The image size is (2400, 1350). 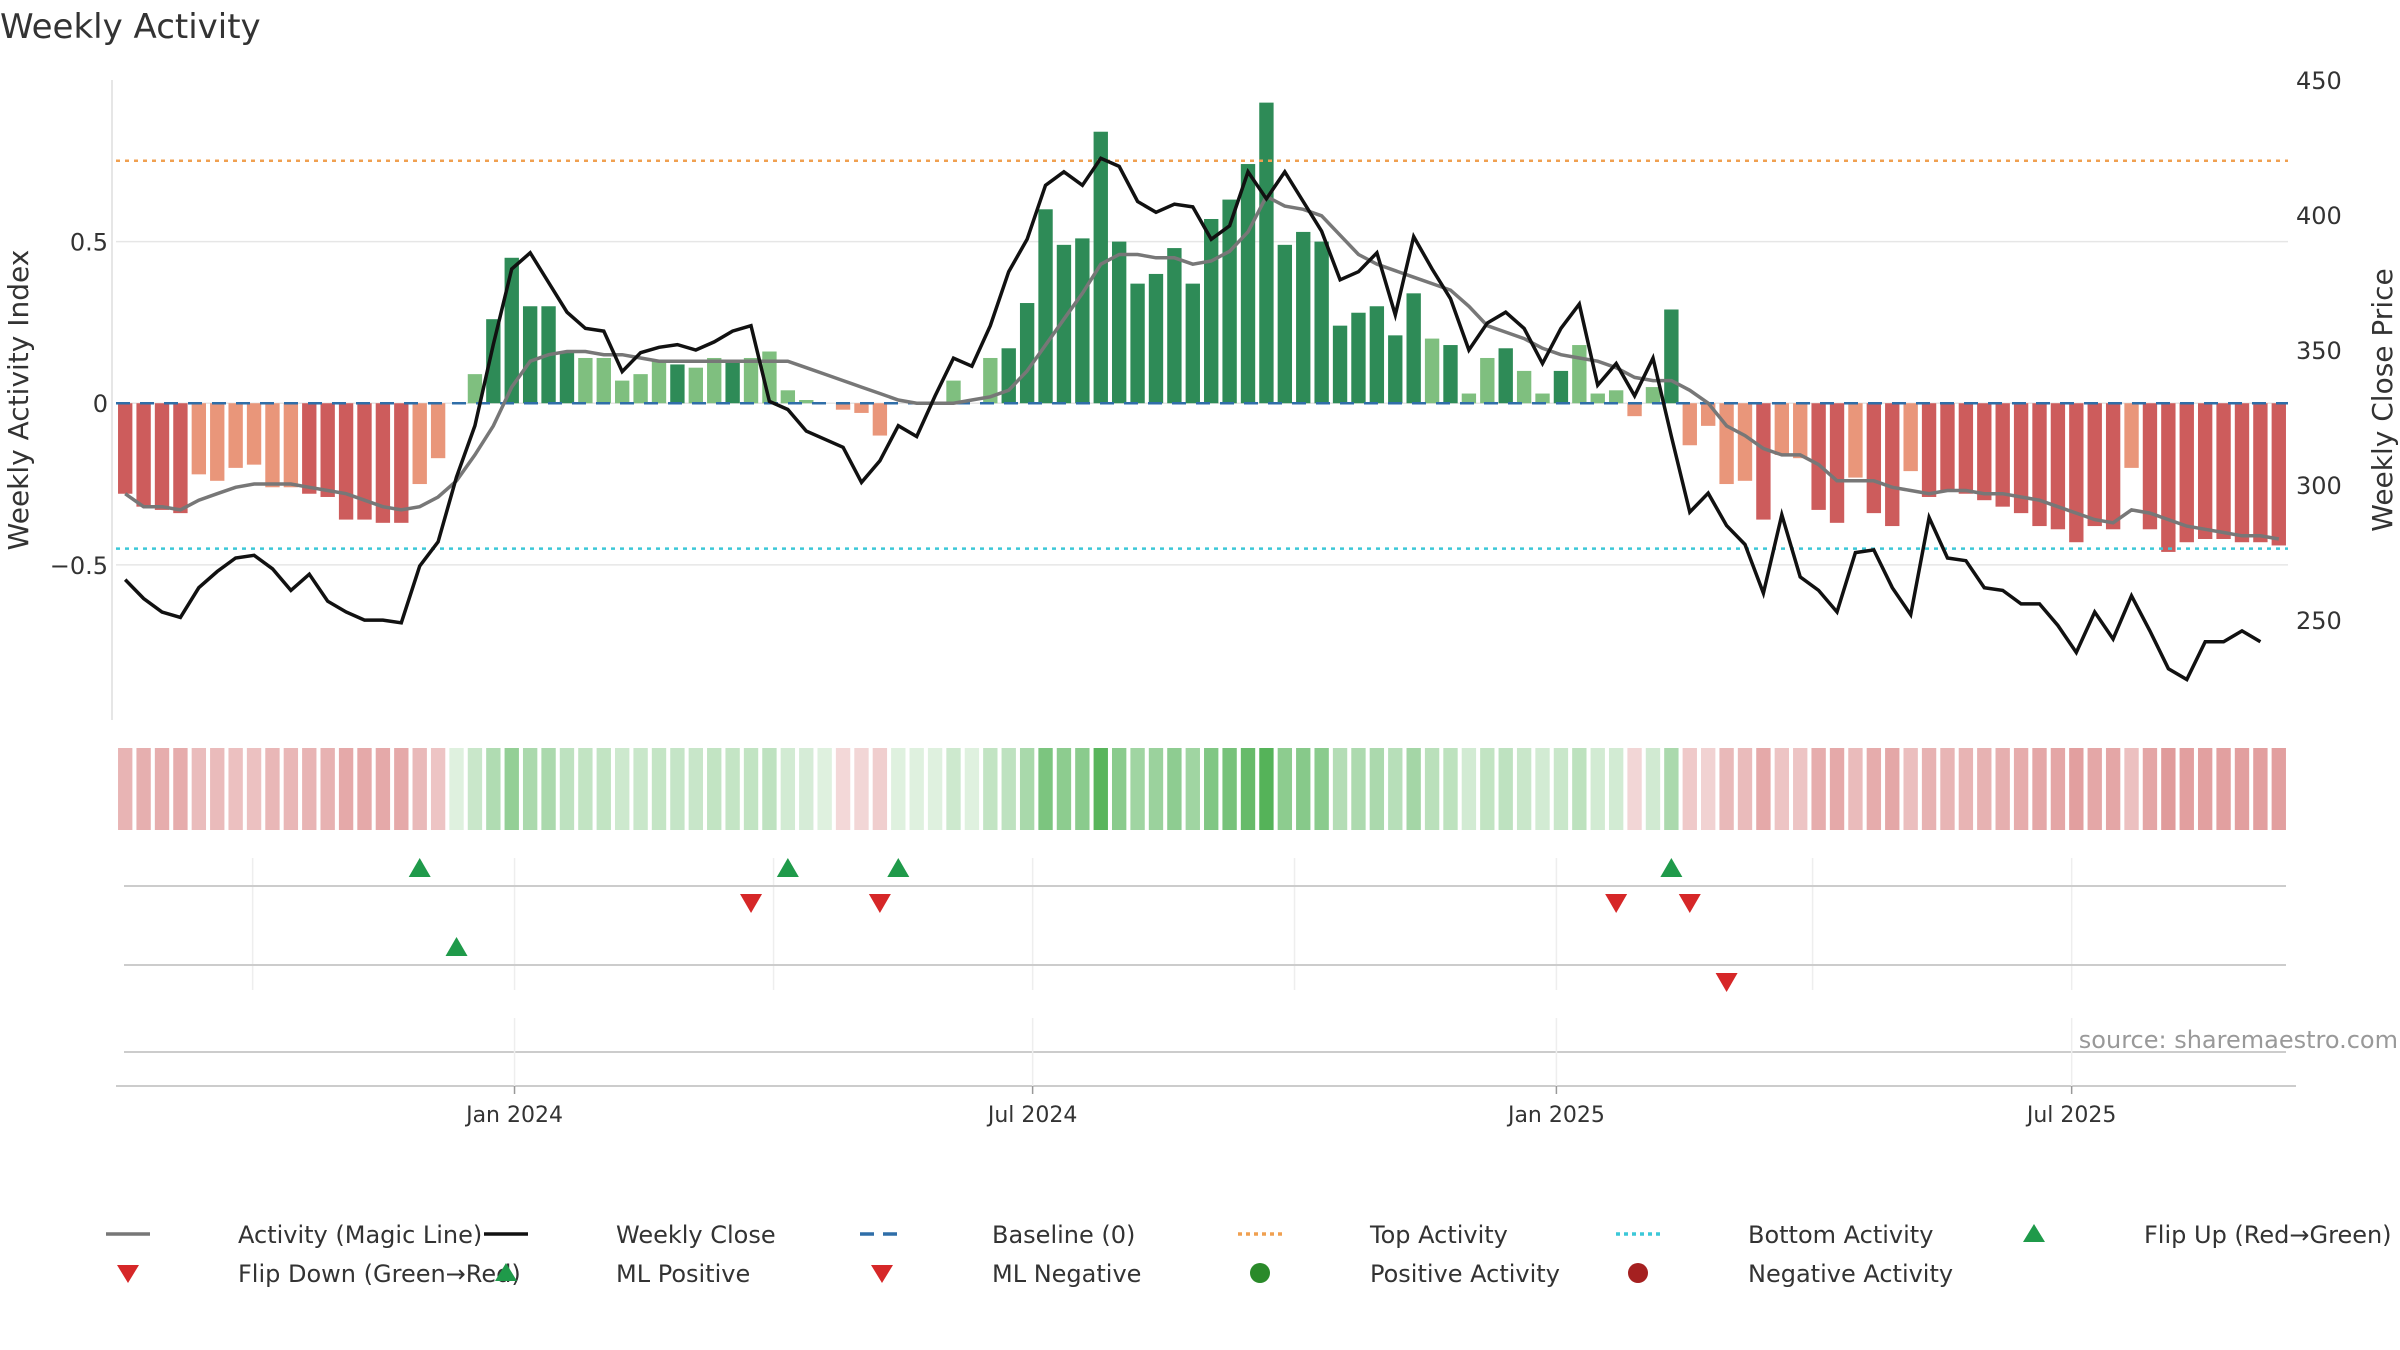 I want to click on right-tick-label: 250, so click(x=2319, y=621).